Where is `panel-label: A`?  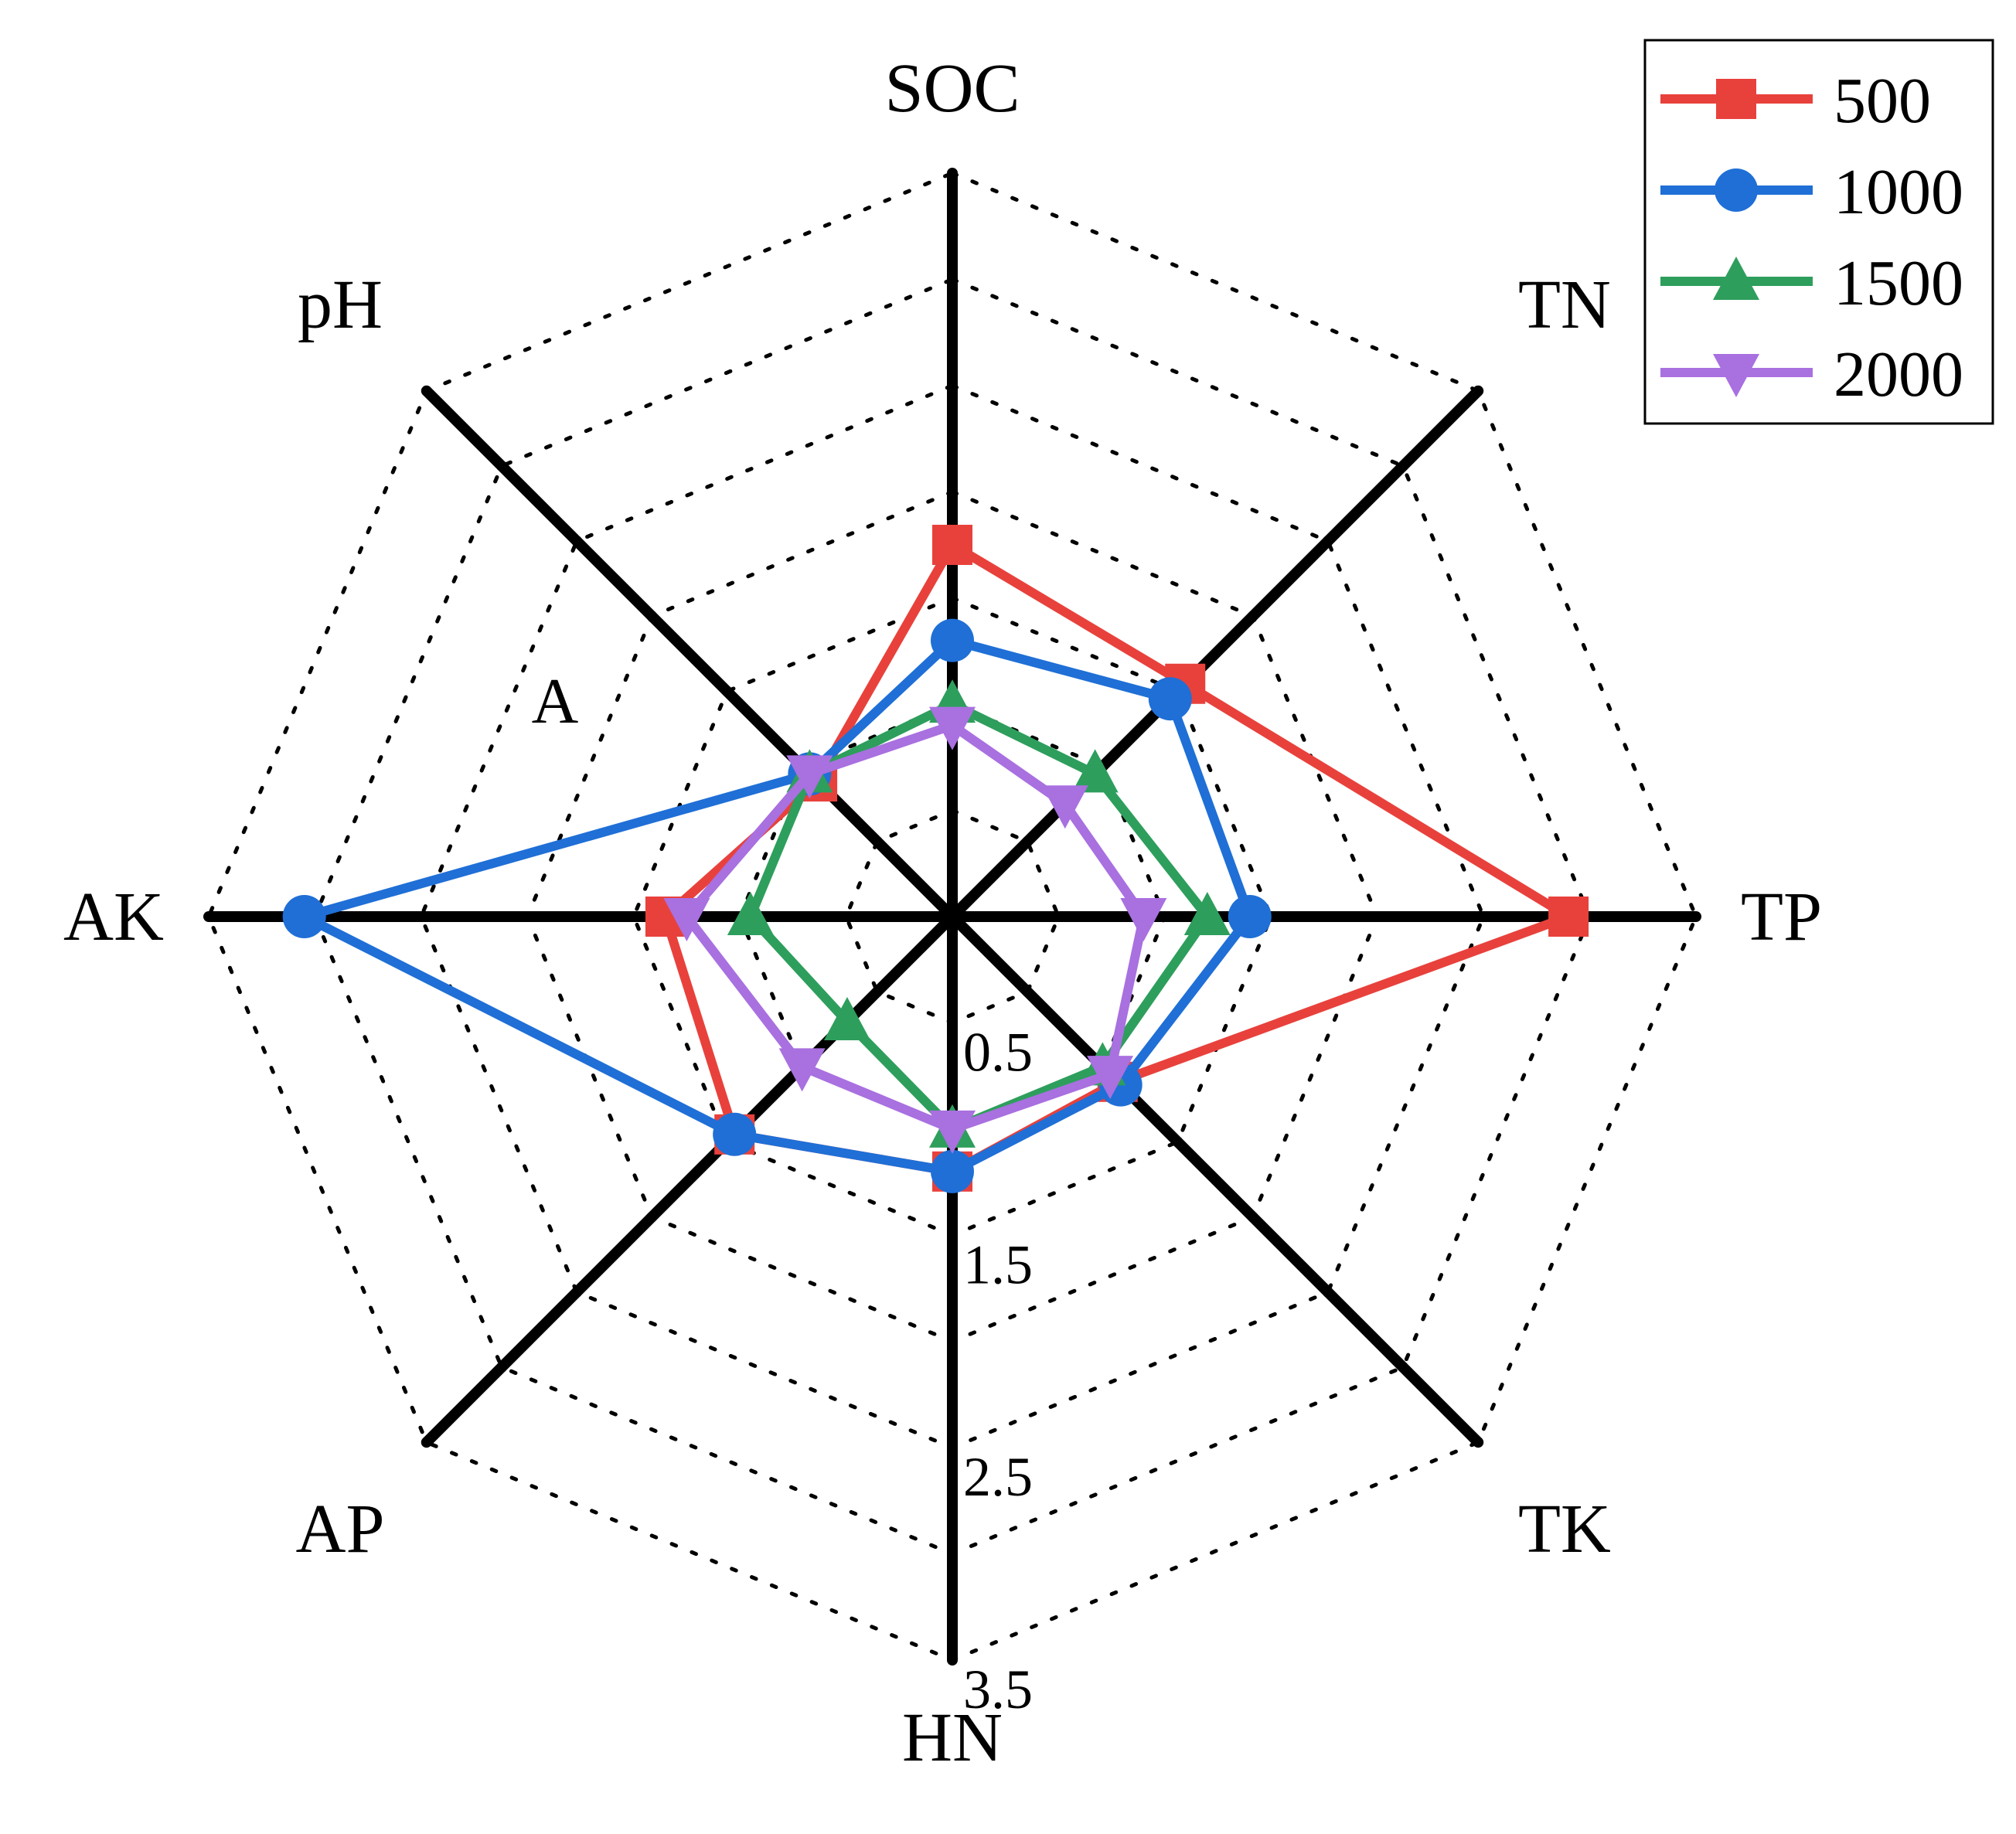 panel-label: A is located at coordinates (555, 701).